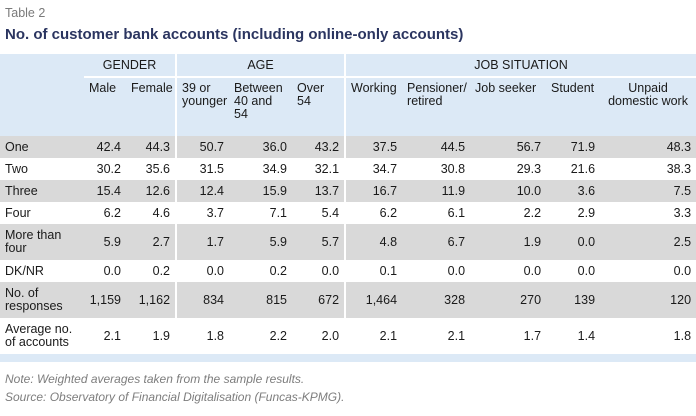  Describe the element at coordinates (508, 191) in the screenshot. I see `table-cell: 10.0` at that location.